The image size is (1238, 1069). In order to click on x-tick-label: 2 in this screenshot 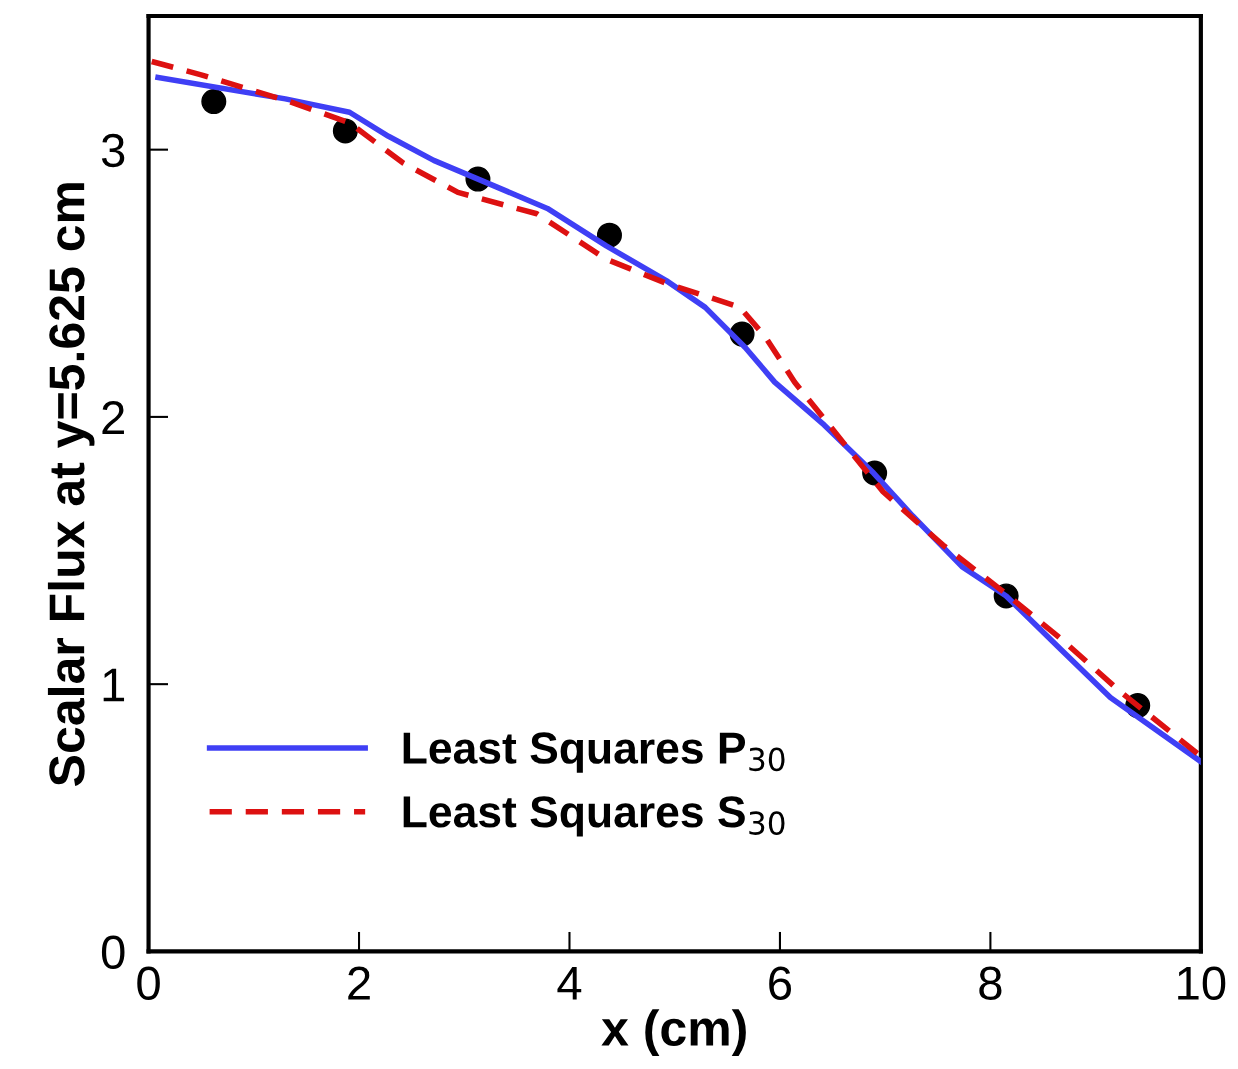, I will do `click(359, 983)`.